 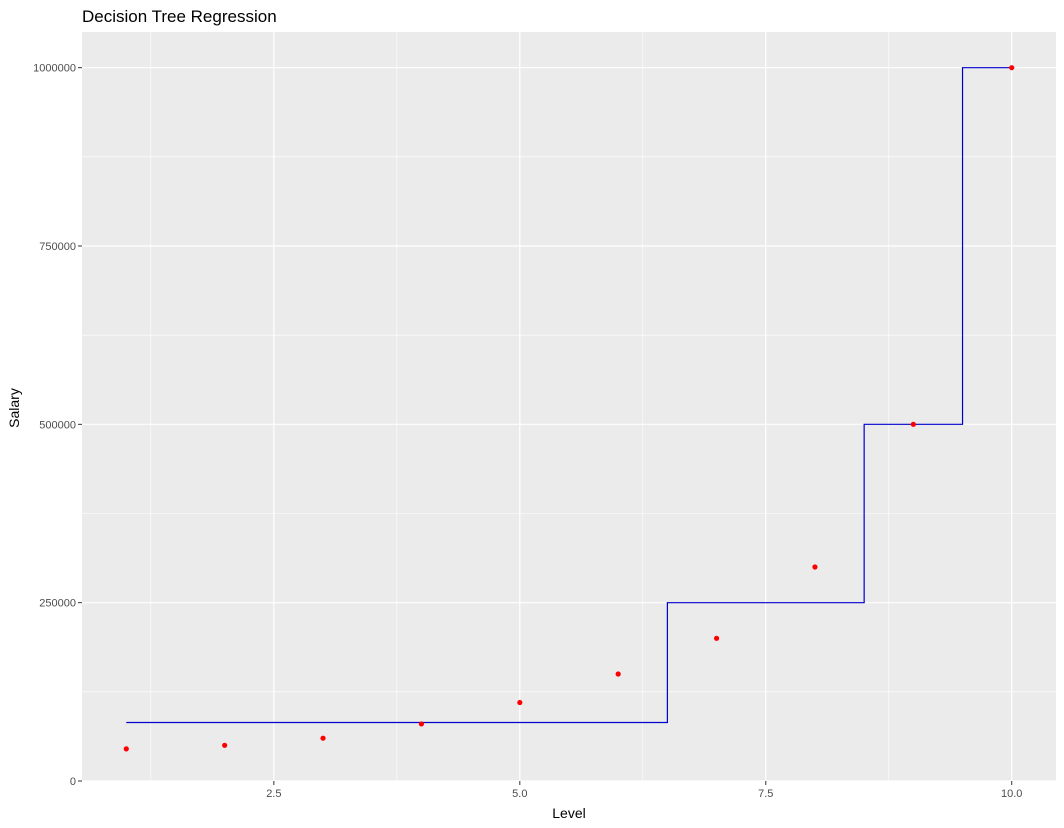 I want to click on y-tick-label: 750000, so click(x=57, y=247).